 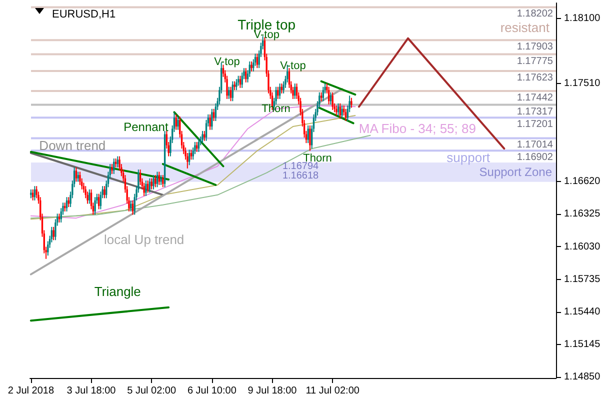 What do you see at coordinates (582, 312) in the screenshot?
I see `y-tick-label: 1.15440` at bounding box center [582, 312].